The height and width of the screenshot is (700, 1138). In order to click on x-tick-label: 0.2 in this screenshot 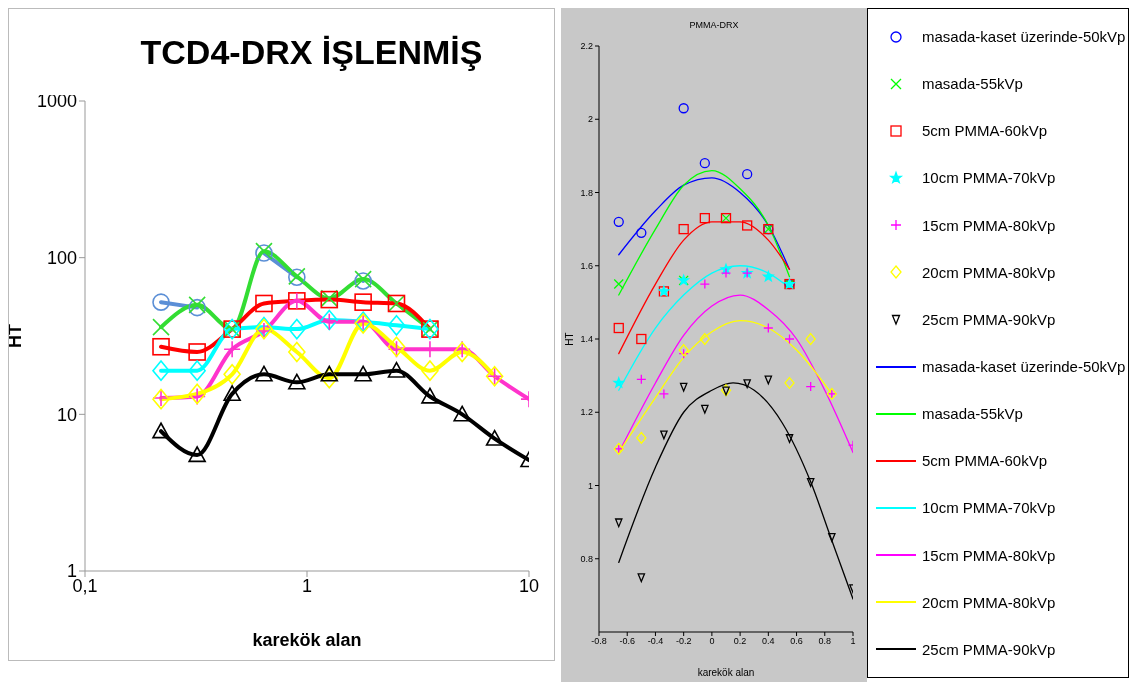, I will do `click(740, 641)`.